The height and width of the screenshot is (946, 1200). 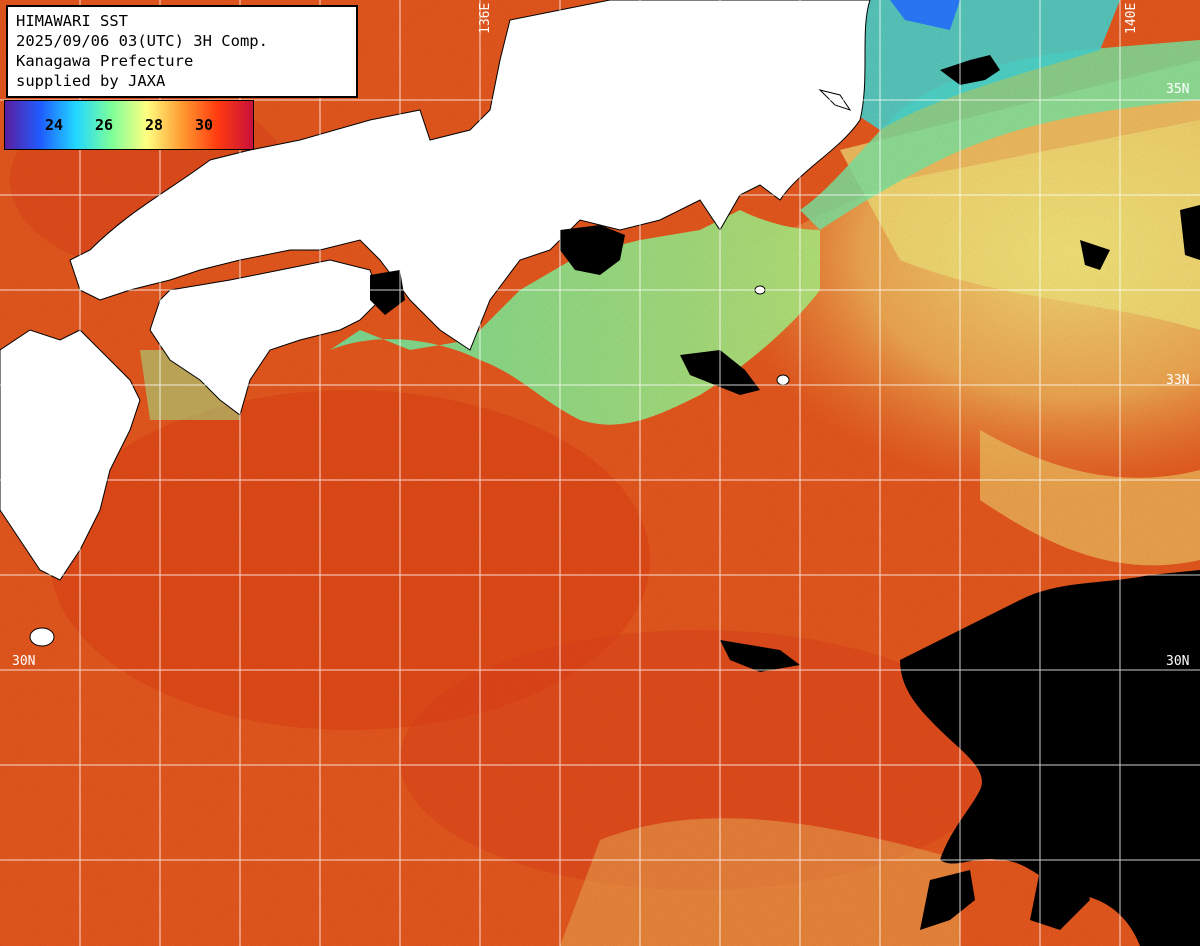 What do you see at coordinates (142, 41) in the screenshot?
I see `map-datetime: 2025/09/06 03(UTC) 3H Comp.` at bounding box center [142, 41].